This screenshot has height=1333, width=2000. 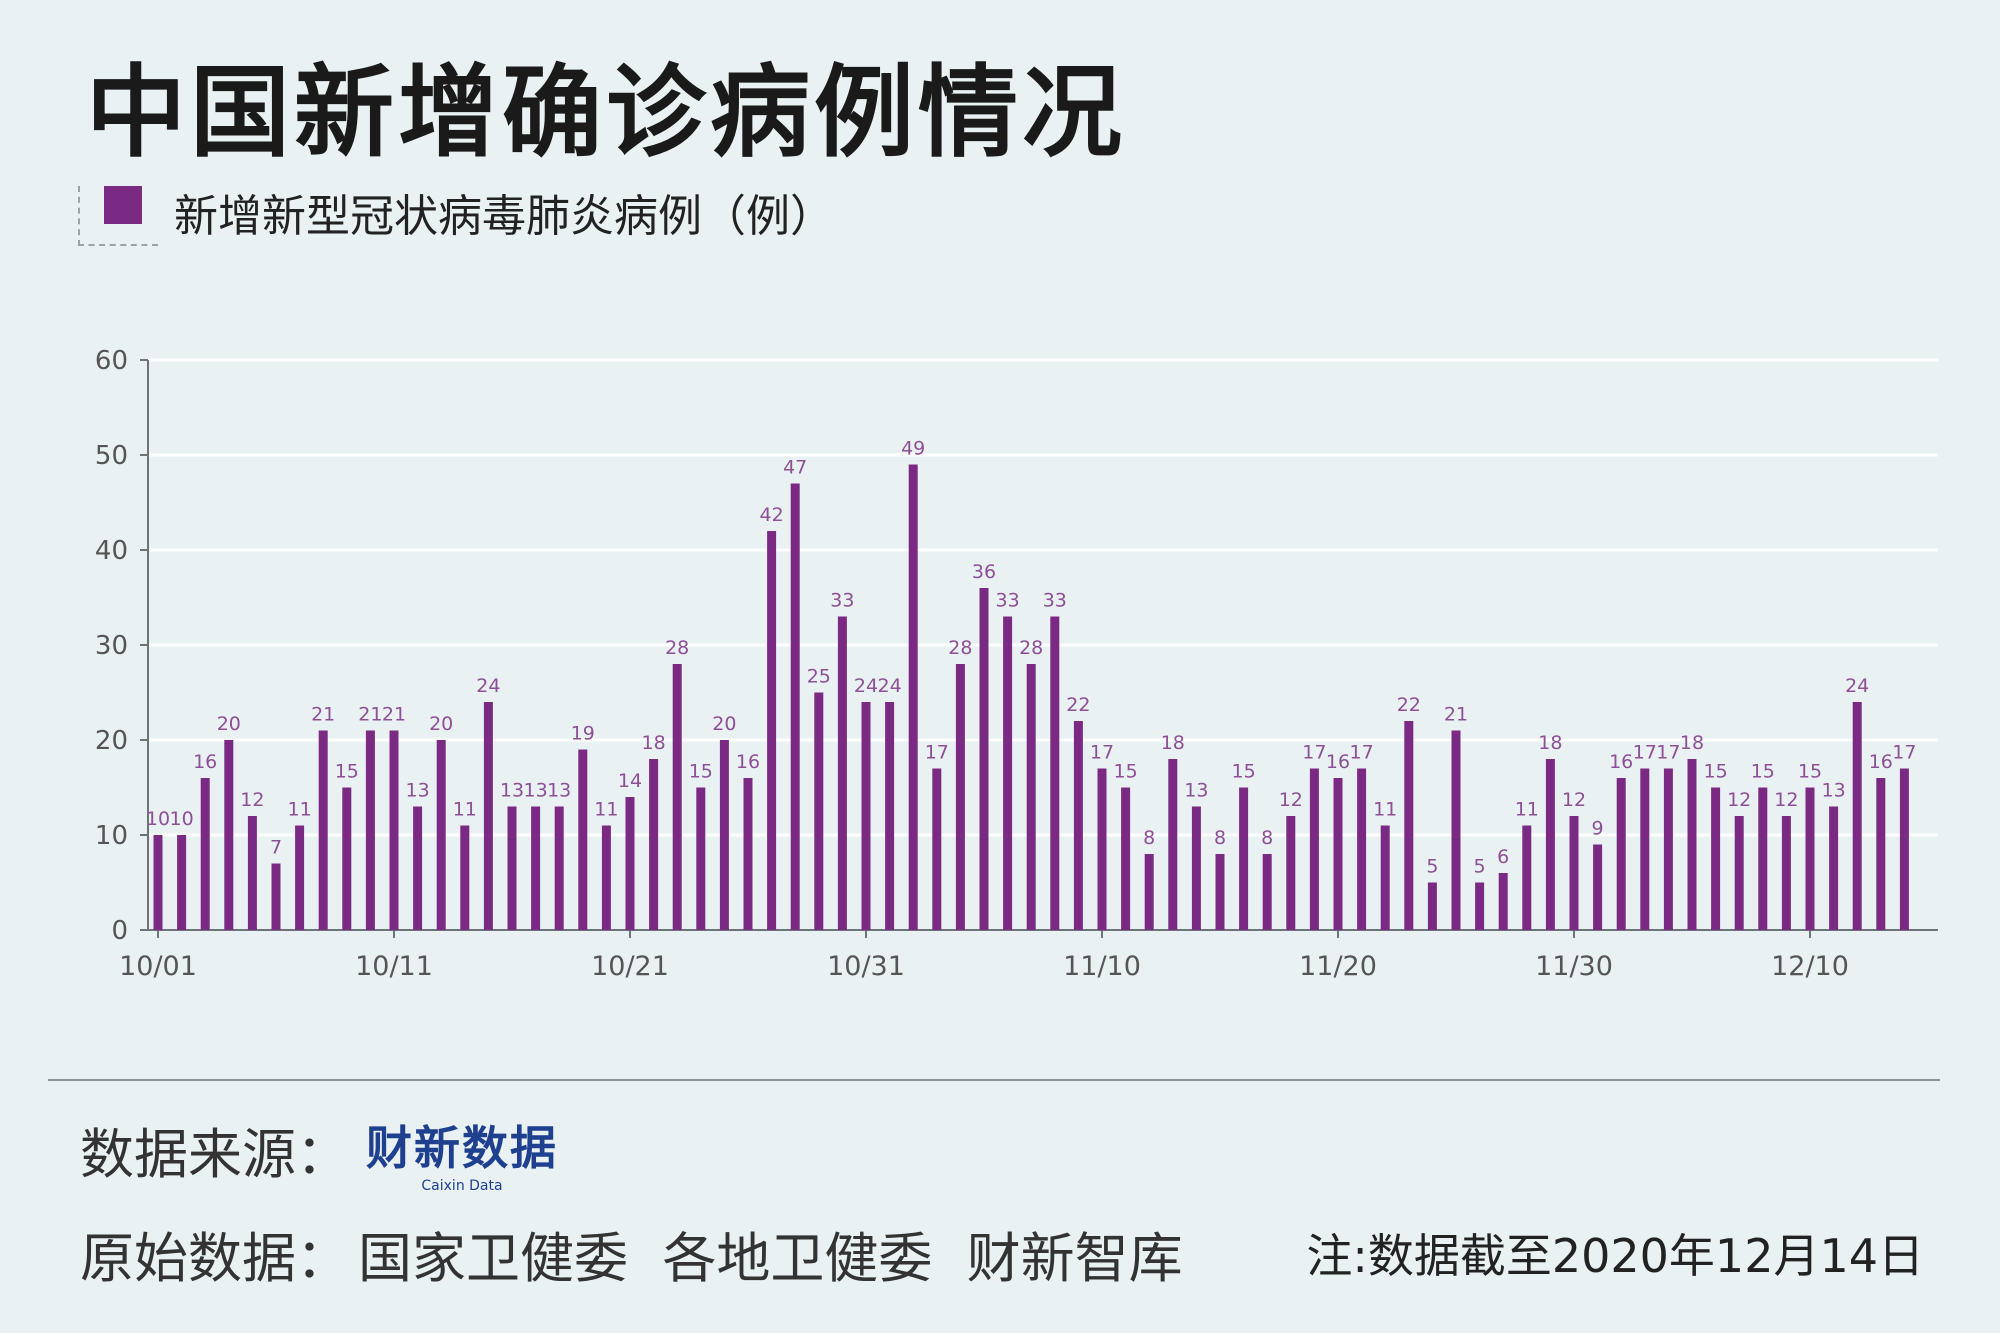 What do you see at coordinates (1338, 966) in the screenshot?
I see `x-tick-label: 11/20` at bounding box center [1338, 966].